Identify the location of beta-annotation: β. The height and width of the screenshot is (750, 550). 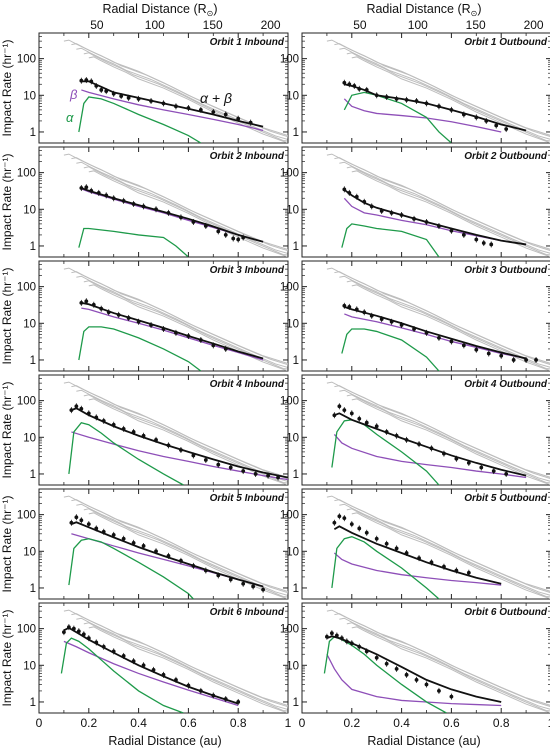
(73, 94).